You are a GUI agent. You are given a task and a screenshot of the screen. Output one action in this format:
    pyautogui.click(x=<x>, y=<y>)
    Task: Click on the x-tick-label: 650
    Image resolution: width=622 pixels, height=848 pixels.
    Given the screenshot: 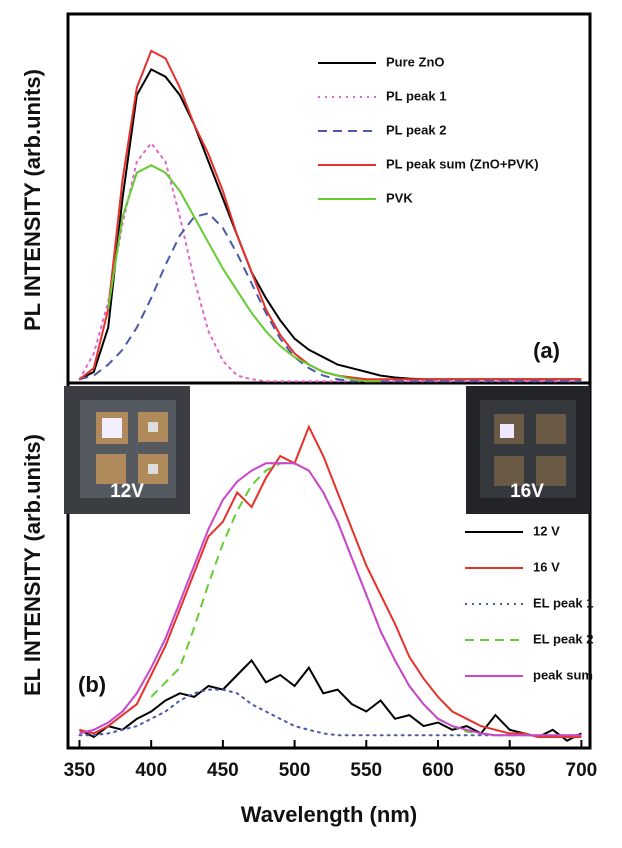 What is the action you would take?
    pyautogui.click(x=510, y=770)
    